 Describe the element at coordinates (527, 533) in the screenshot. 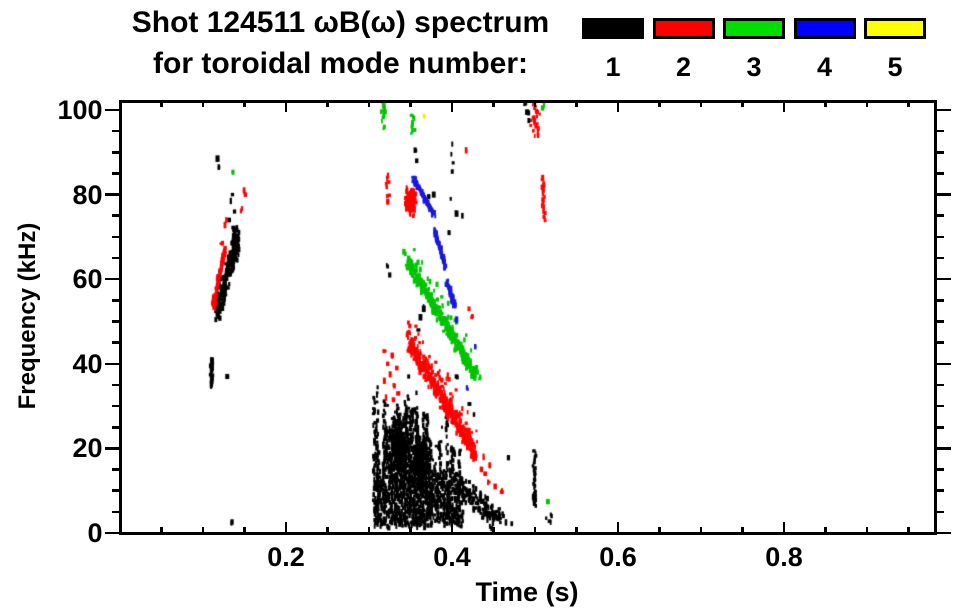

I see `x-axis-line` at that location.